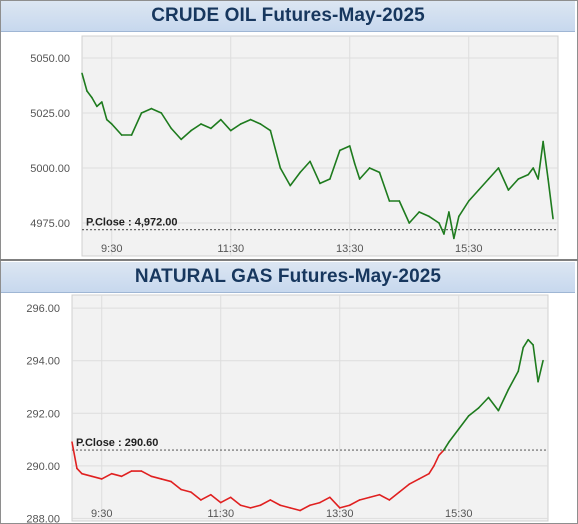 This screenshot has height=524, width=578. What do you see at coordinates (289, 260) in the screenshot?
I see `panel-divider` at bounding box center [289, 260].